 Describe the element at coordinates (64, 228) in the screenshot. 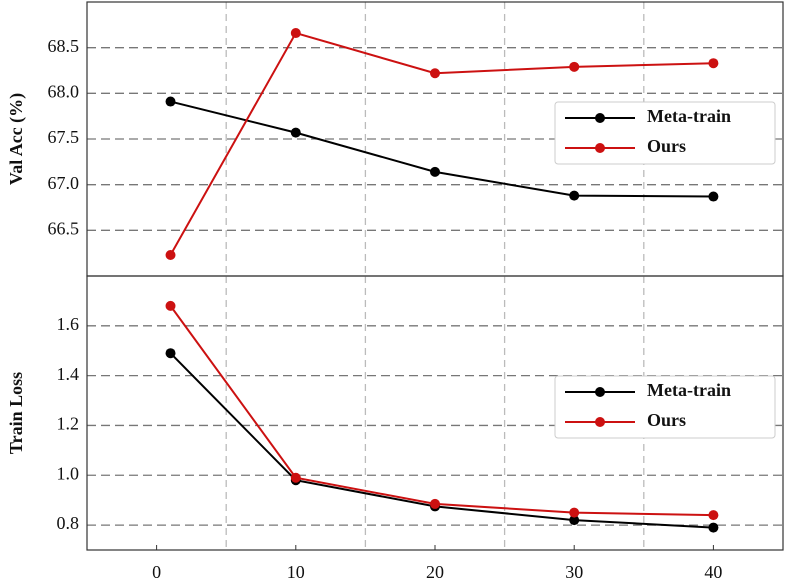

I see `y-tick-label: 66.5` at that location.